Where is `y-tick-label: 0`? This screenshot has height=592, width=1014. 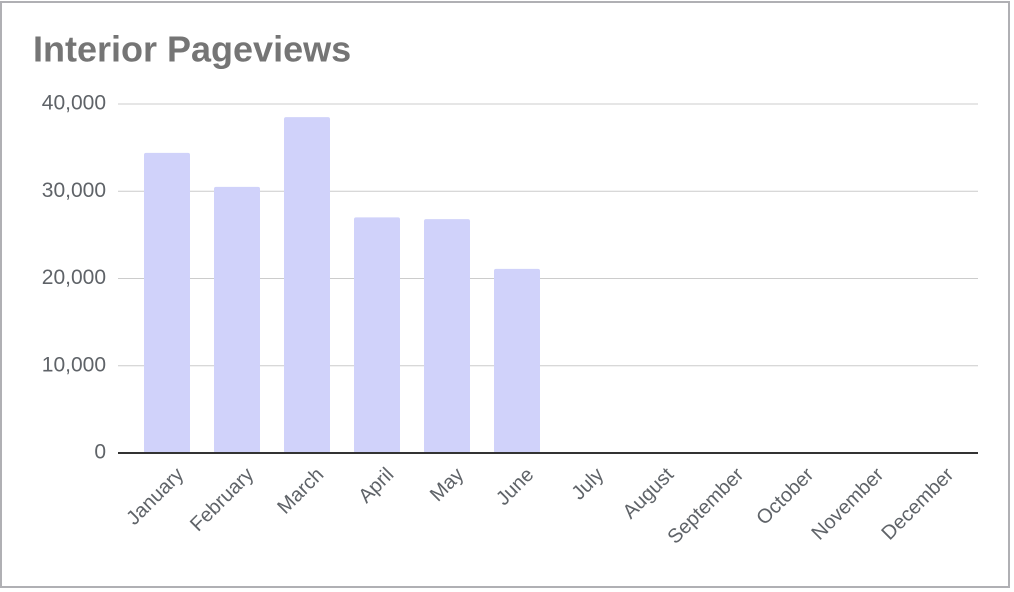
y-tick-label: 0 is located at coordinates (100, 452).